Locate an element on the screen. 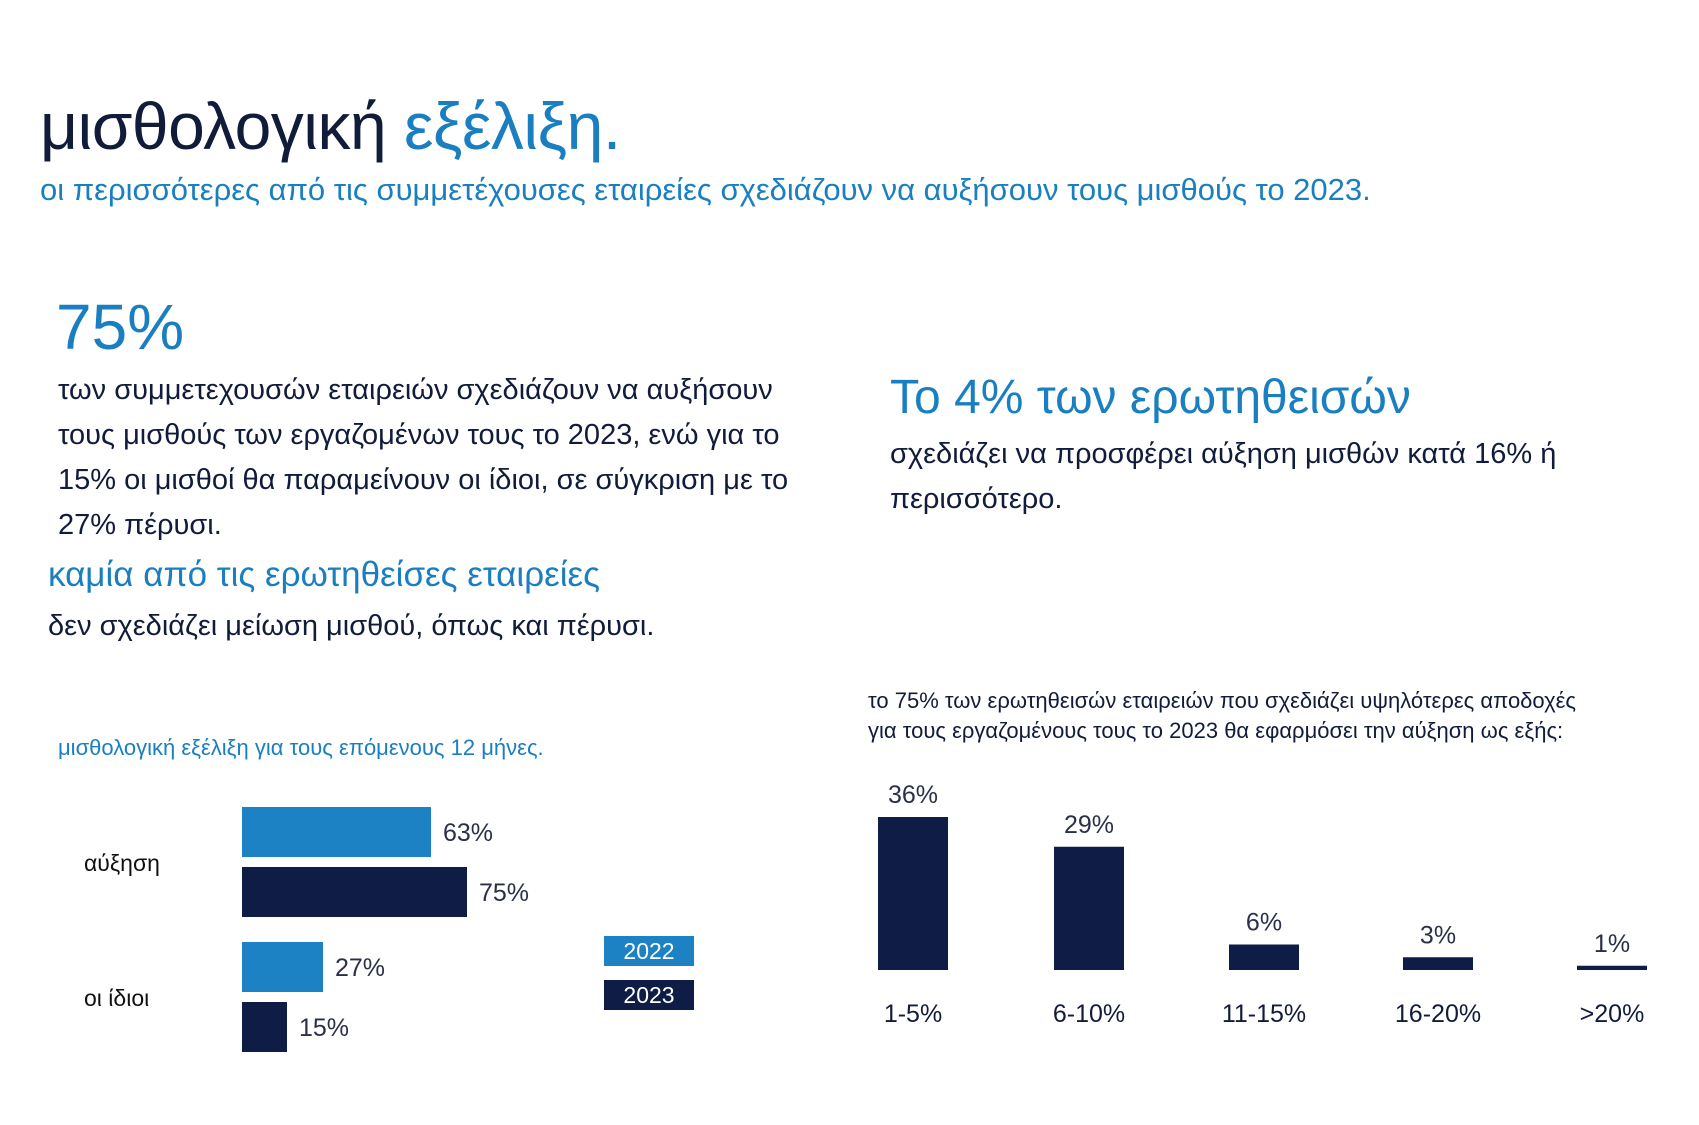 Image resolution: width=1699 pixels, height=1125 pixels. page-title: μισθολογική εξέλιξη. is located at coordinates (330, 126).